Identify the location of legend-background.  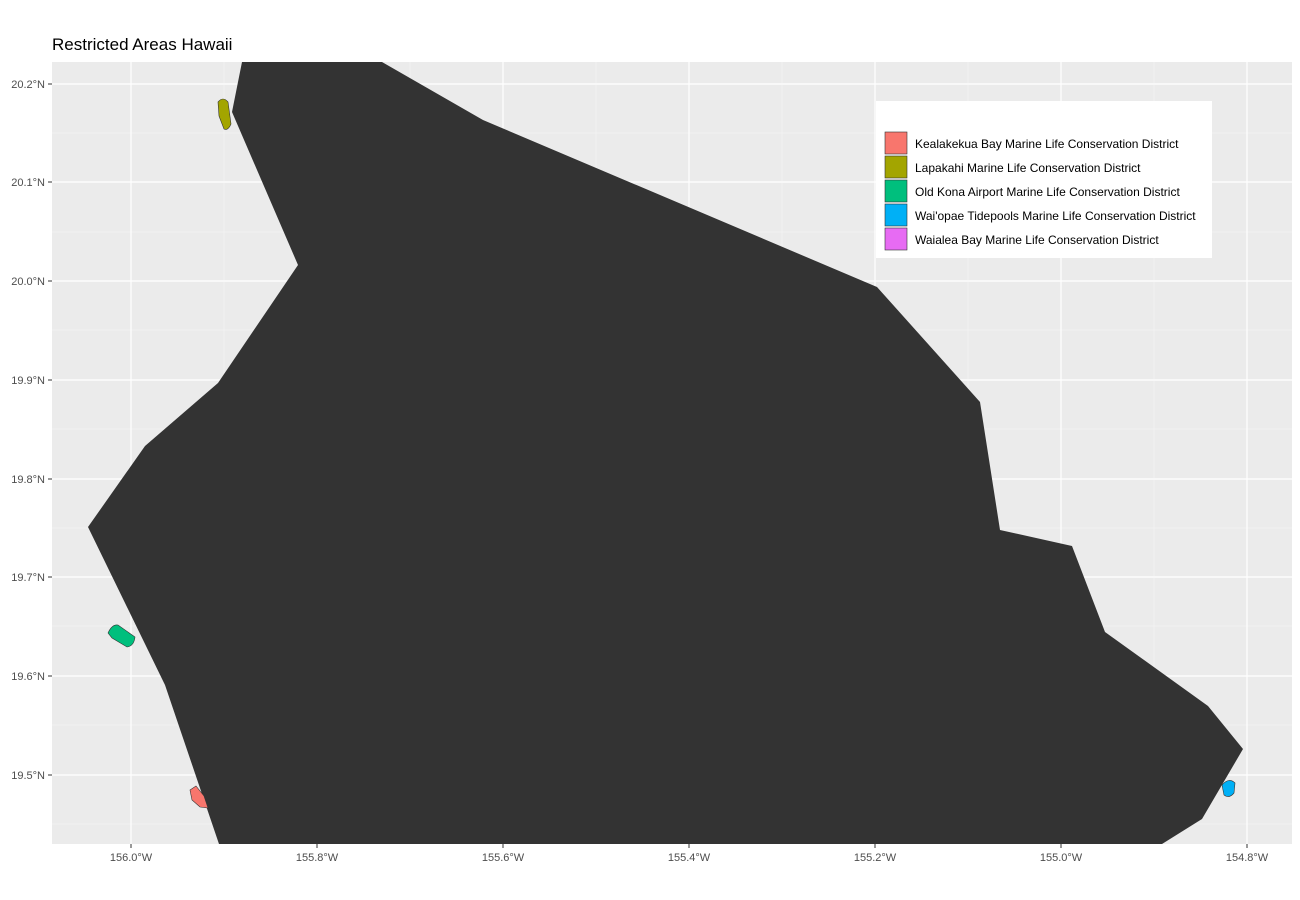
(1044, 179).